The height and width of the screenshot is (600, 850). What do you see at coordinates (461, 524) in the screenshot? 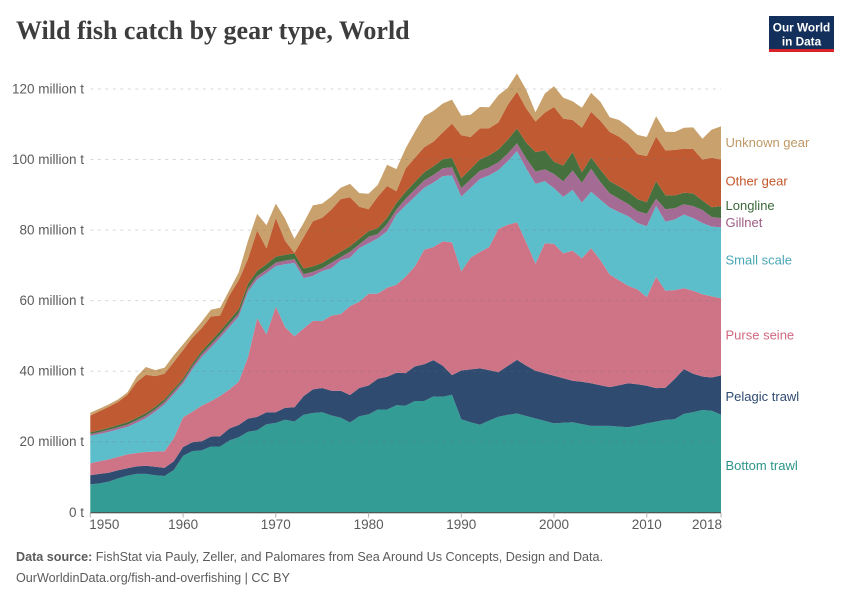
I see `svg-text: 1990` at bounding box center [461, 524].